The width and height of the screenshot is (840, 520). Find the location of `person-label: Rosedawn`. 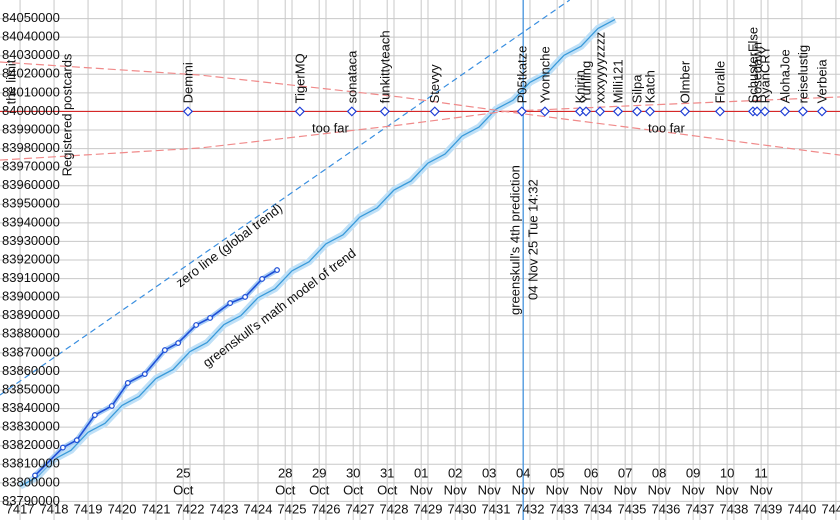

person-label: Rosedawn is located at coordinates (756, 72).